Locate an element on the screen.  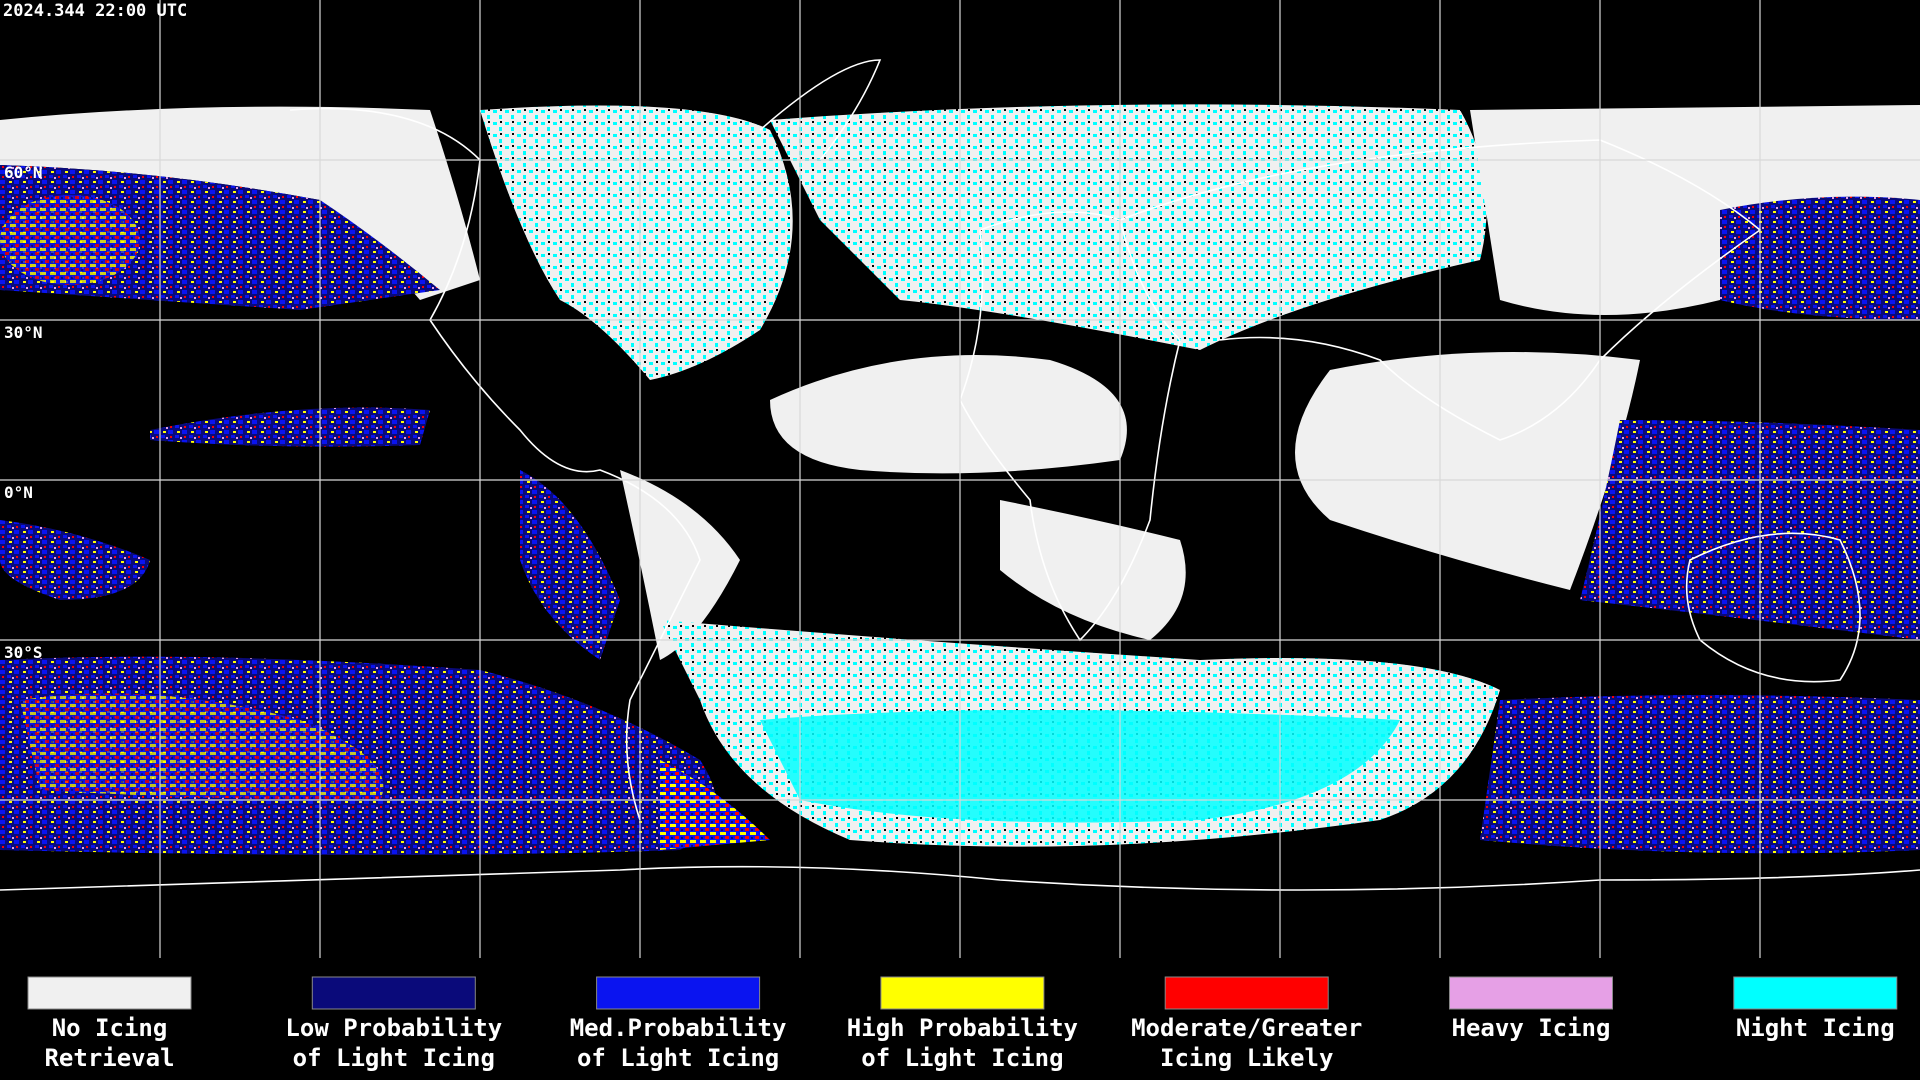
legend-label: Retrieval is located at coordinates (109, 1058).